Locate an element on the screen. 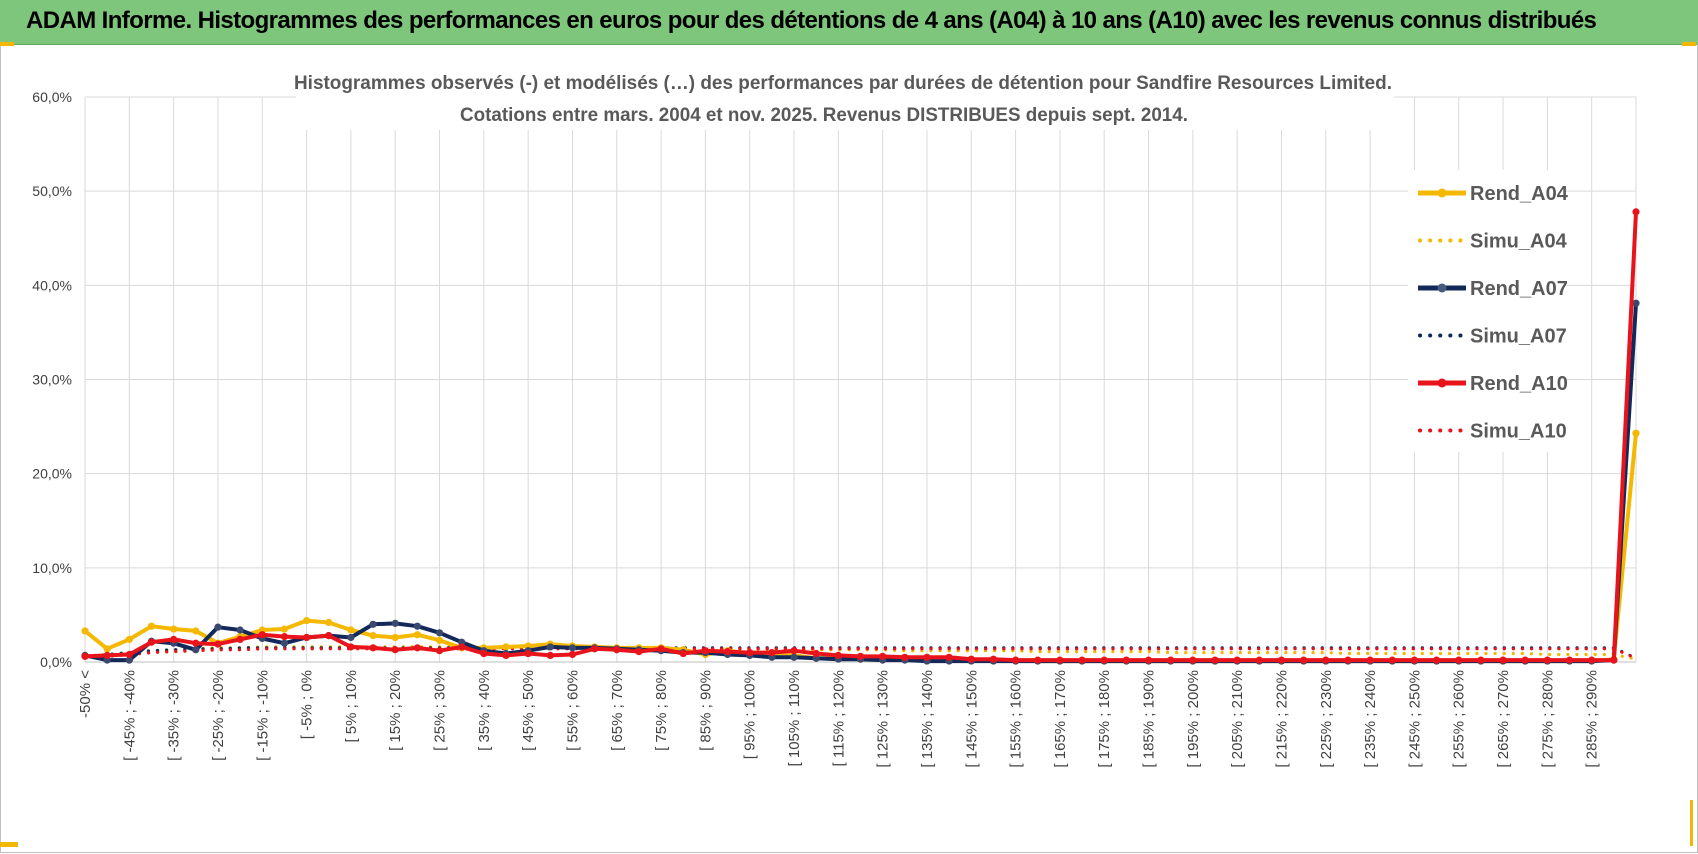 The width and height of the screenshot is (1698, 854). legend-item-Simu_A07: Simu_A07 is located at coordinates (1492, 337).